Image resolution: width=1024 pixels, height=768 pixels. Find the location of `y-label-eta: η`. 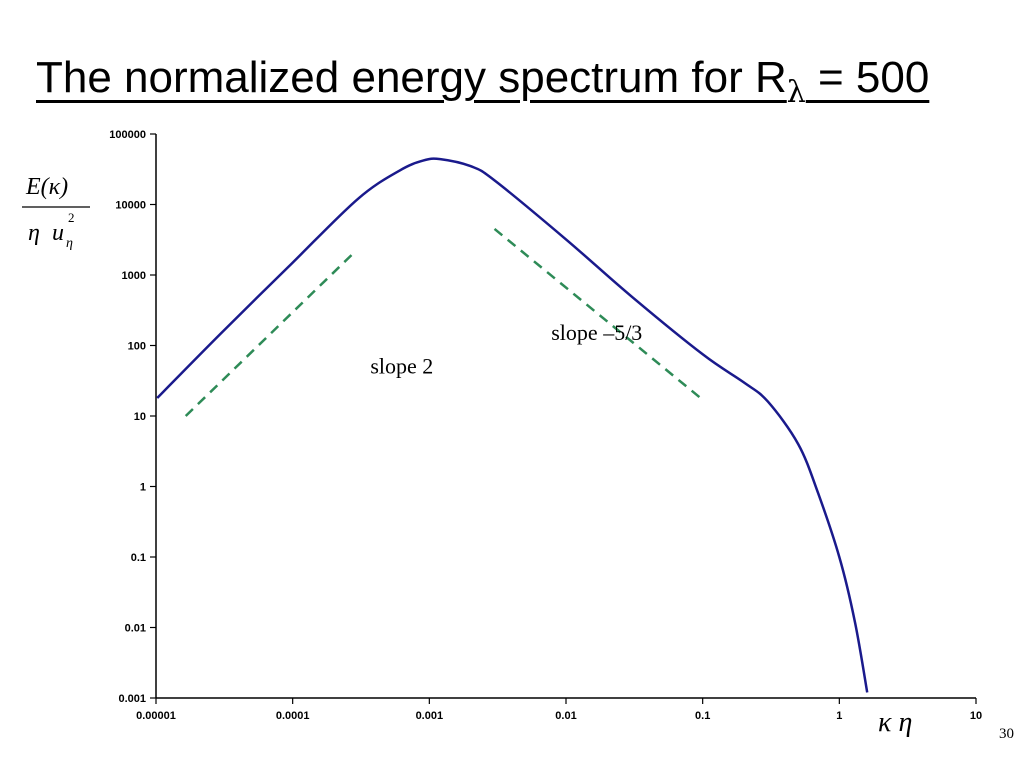

y-label-eta: η is located at coordinates (34, 233).